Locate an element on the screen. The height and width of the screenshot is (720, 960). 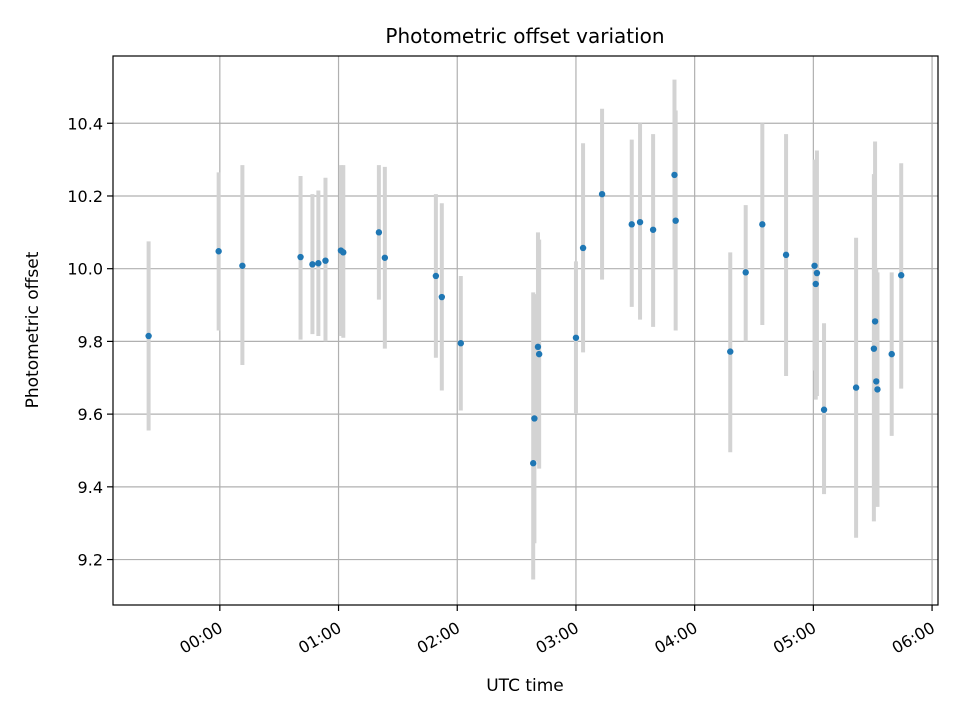
chart-title: Photometric offset variation is located at coordinates (524, 36).